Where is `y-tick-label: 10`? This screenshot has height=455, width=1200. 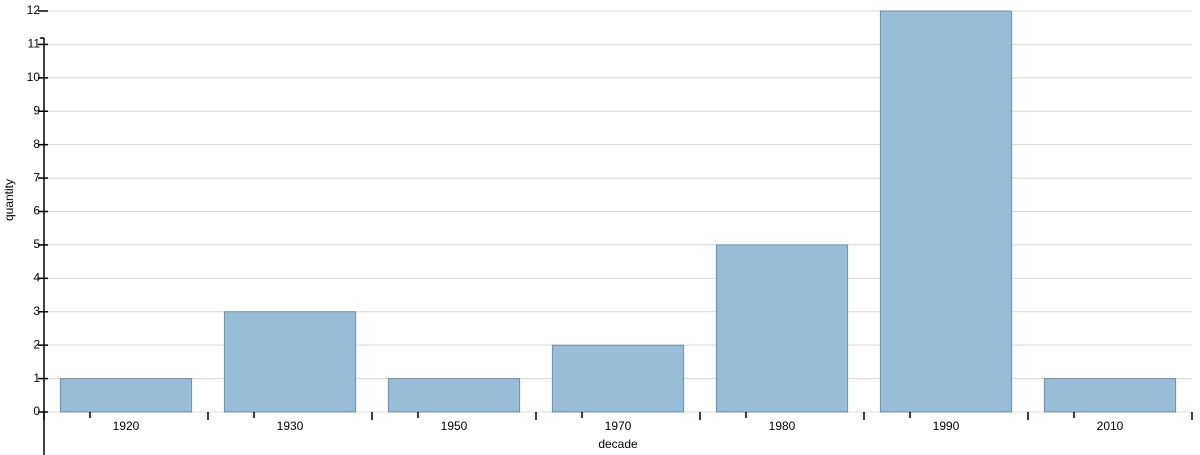
y-tick-label: 10 is located at coordinates (34, 77).